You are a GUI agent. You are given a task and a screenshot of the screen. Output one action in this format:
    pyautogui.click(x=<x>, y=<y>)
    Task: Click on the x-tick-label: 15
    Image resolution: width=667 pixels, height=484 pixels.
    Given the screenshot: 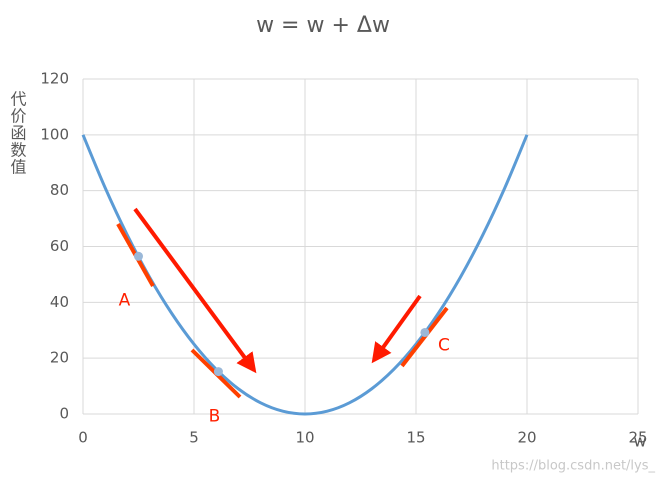 What is the action you would take?
    pyautogui.click(x=415, y=438)
    